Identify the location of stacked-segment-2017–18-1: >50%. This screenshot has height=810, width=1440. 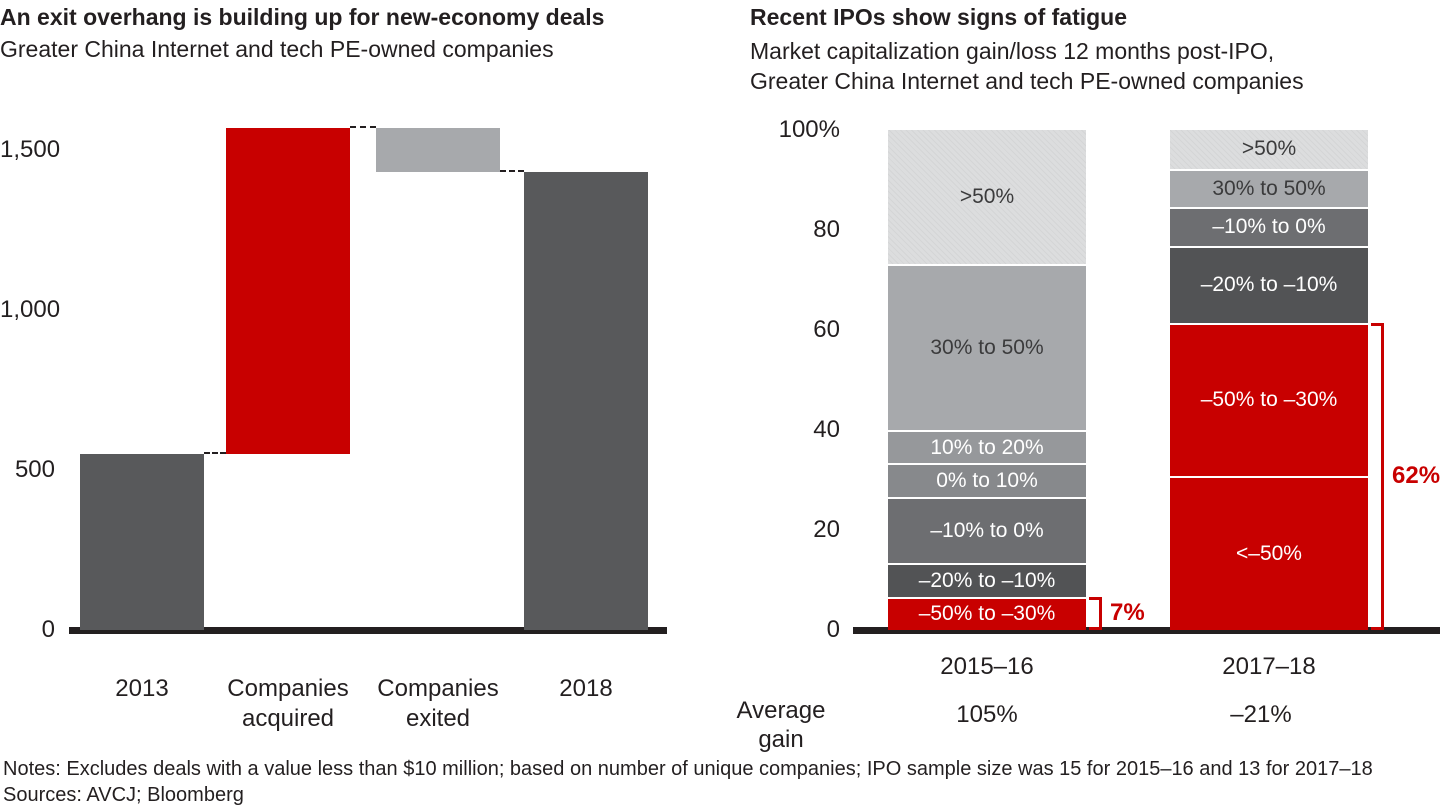
(1269, 149).